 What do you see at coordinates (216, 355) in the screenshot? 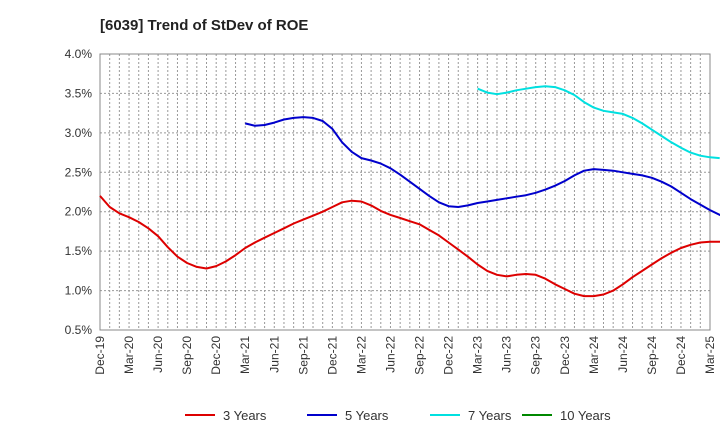
I see `x-tick-label: Dec-20` at bounding box center [216, 355].